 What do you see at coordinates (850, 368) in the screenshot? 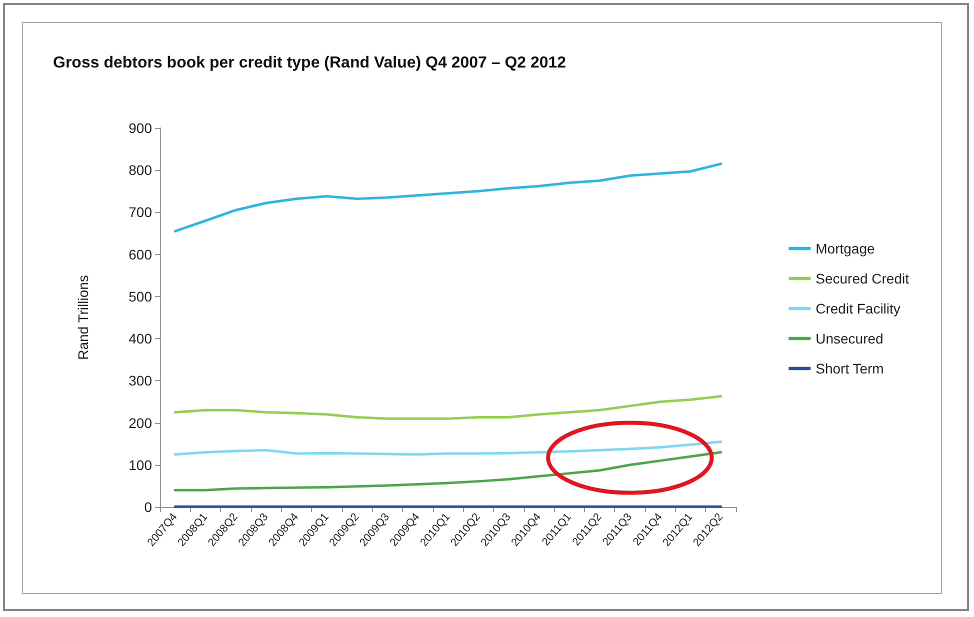
I see `legend-label: Short Term` at bounding box center [850, 368].